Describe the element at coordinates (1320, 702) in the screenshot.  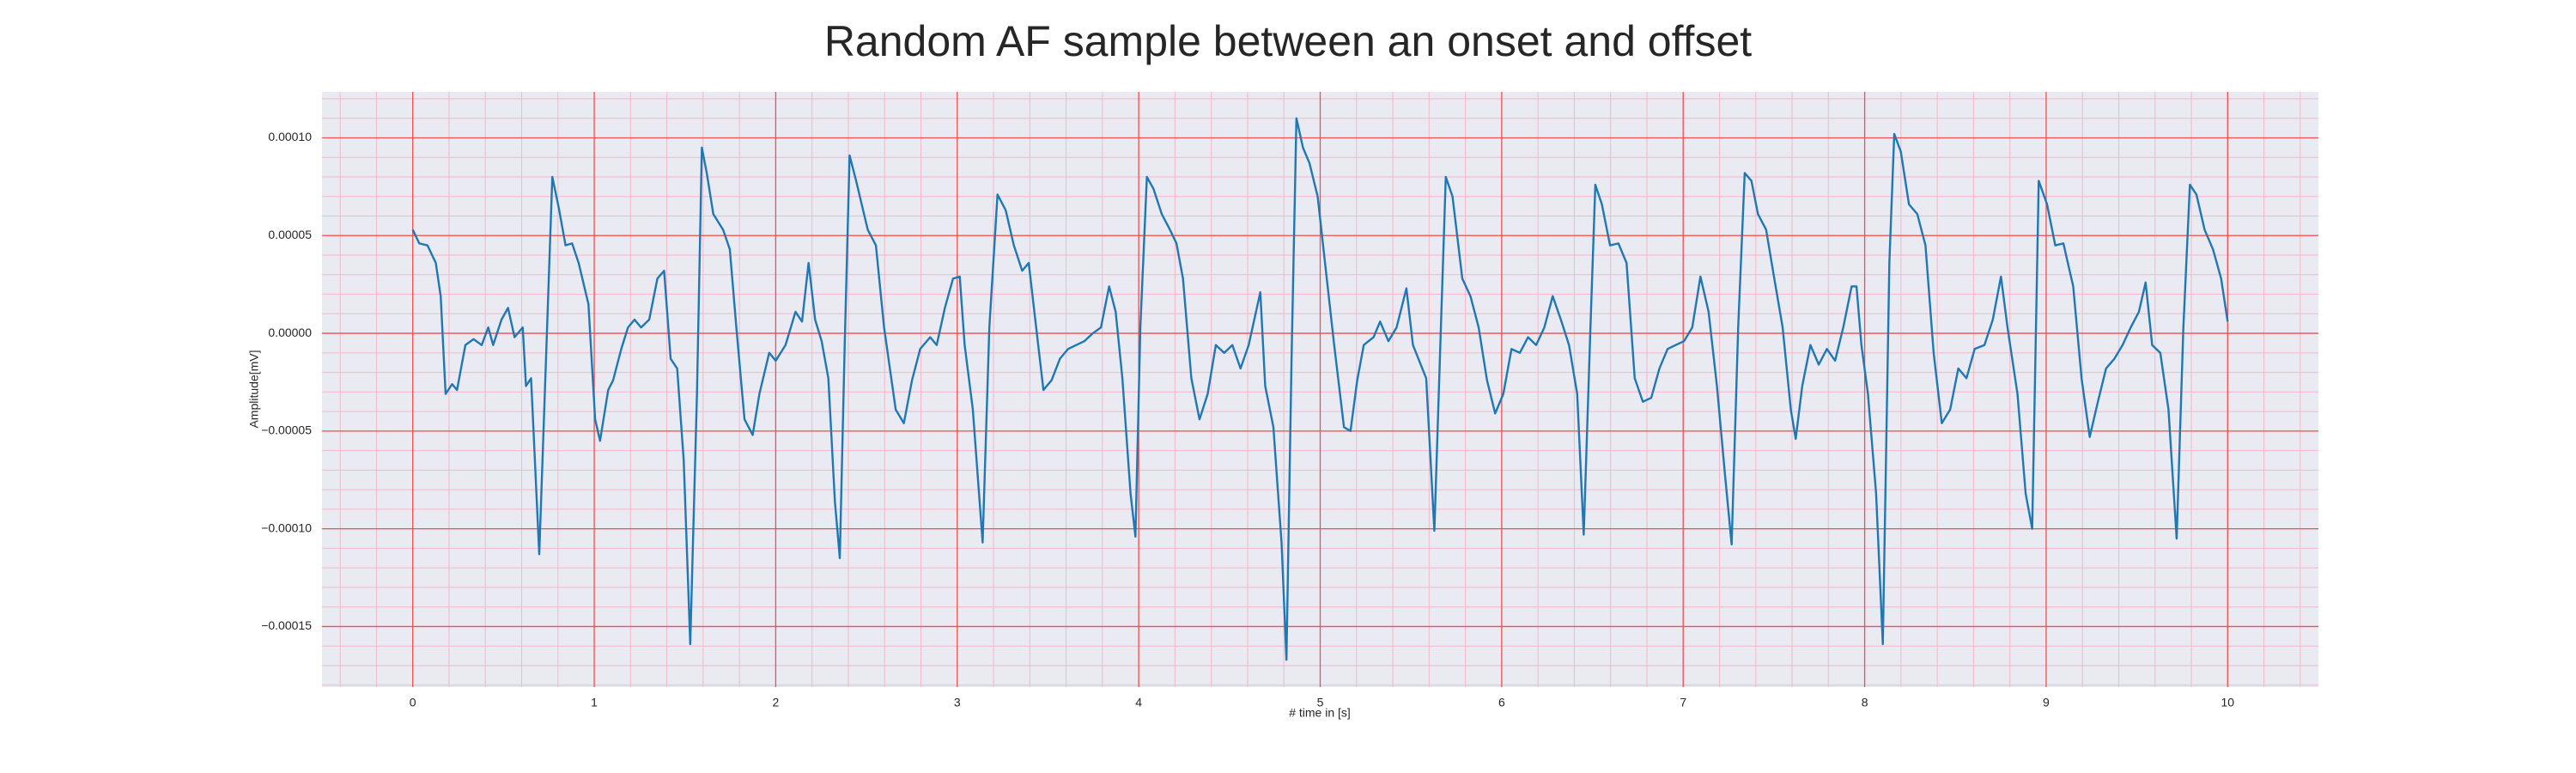
I see `x-tick-label: 5` at that location.